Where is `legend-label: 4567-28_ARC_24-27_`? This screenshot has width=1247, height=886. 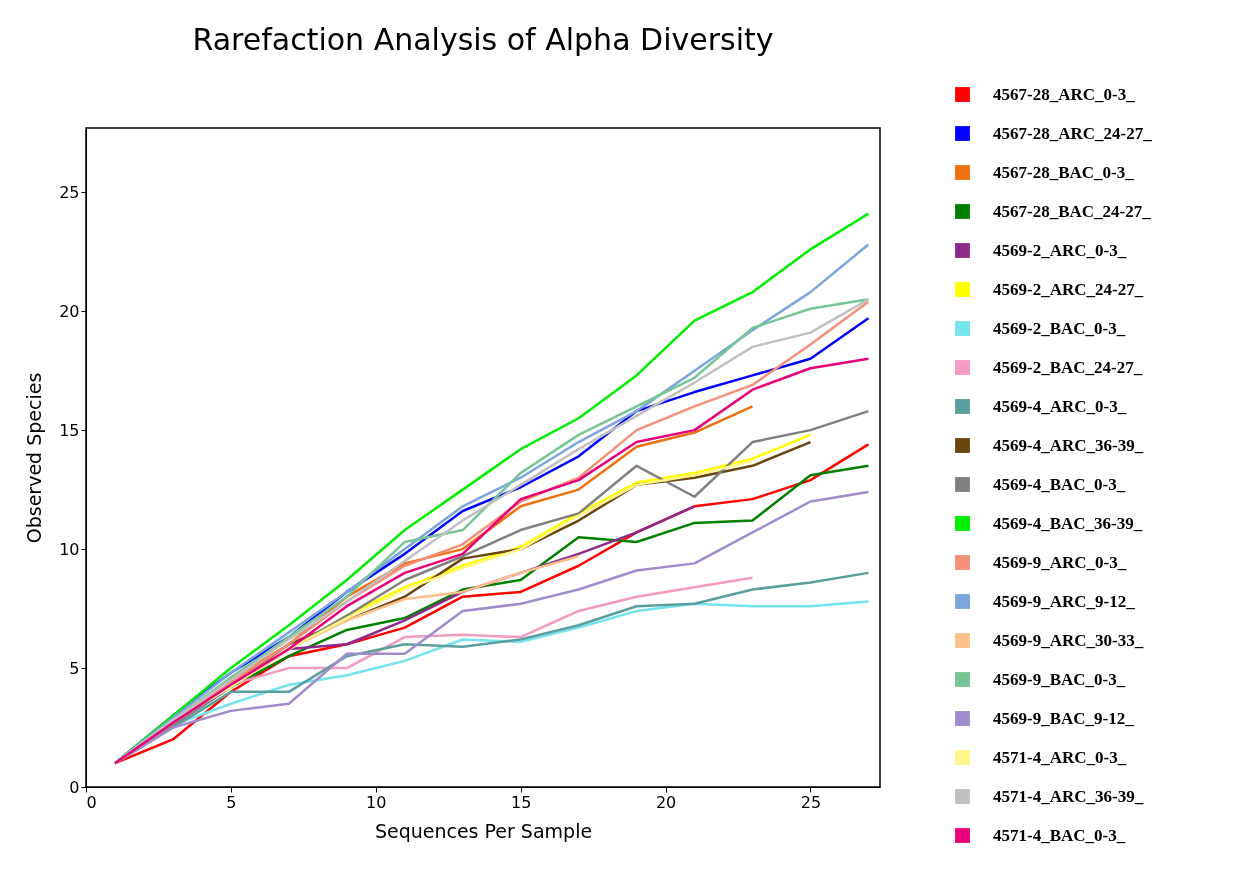
legend-label: 4567-28_ARC_24-27_ is located at coordinates (1073, 133).